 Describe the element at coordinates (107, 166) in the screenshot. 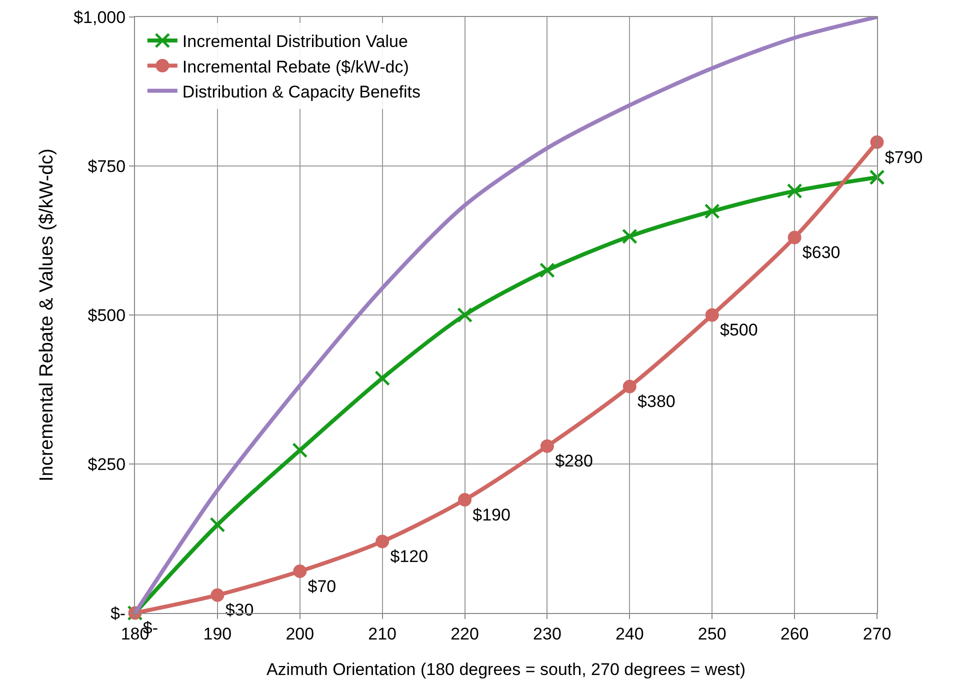

I see `y-tick-label: $750` at that location.